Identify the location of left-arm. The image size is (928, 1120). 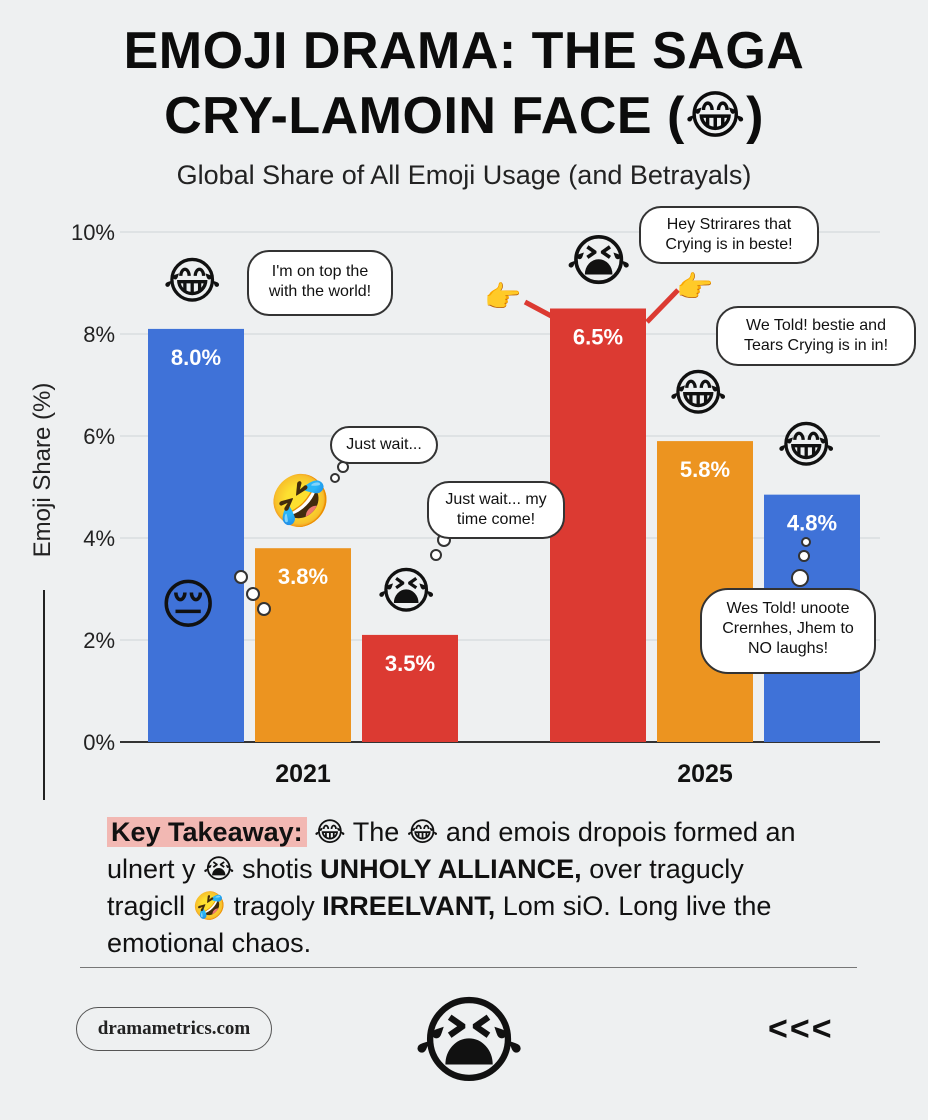
(540, 310).